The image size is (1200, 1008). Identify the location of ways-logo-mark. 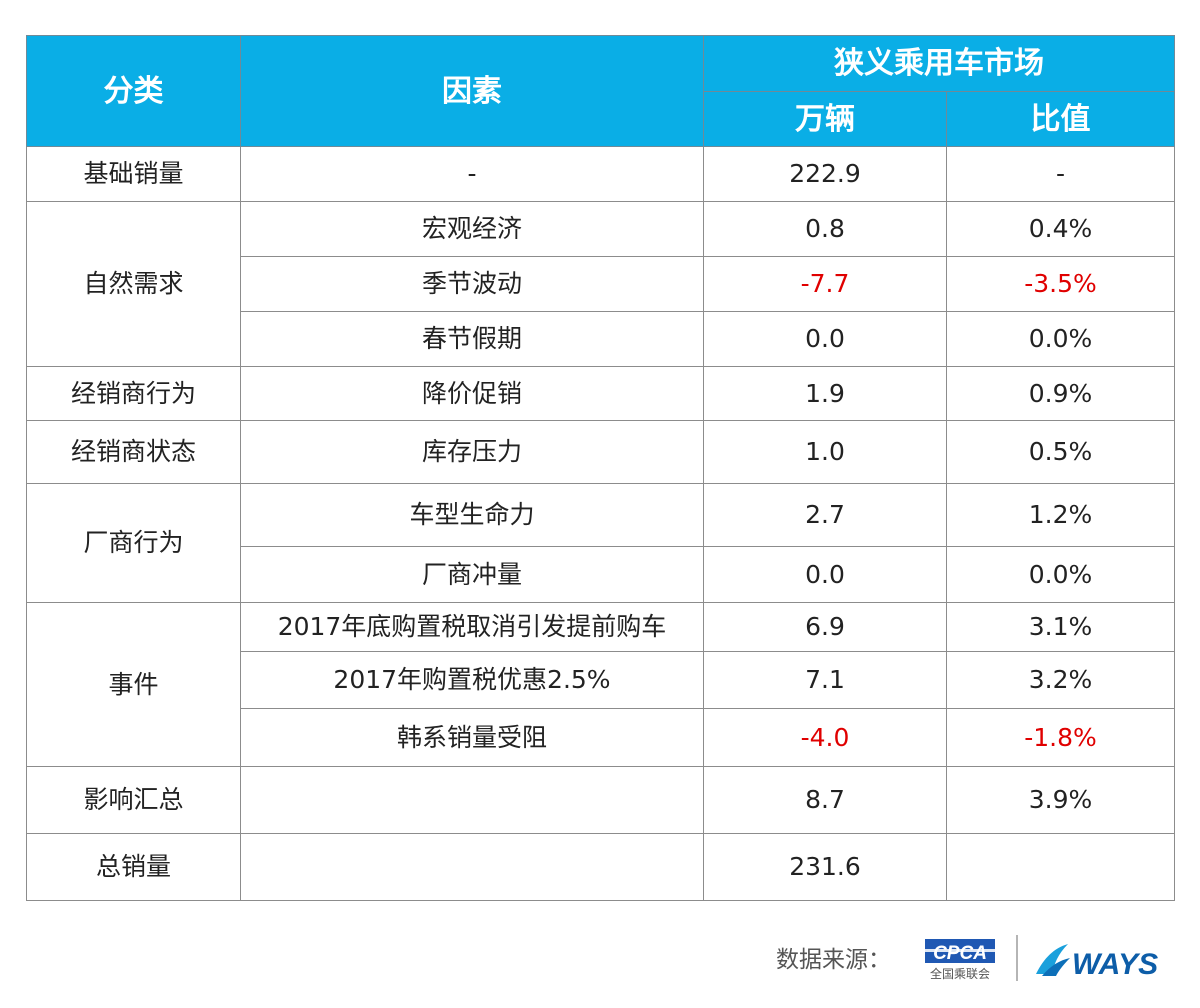
(1052, 959).